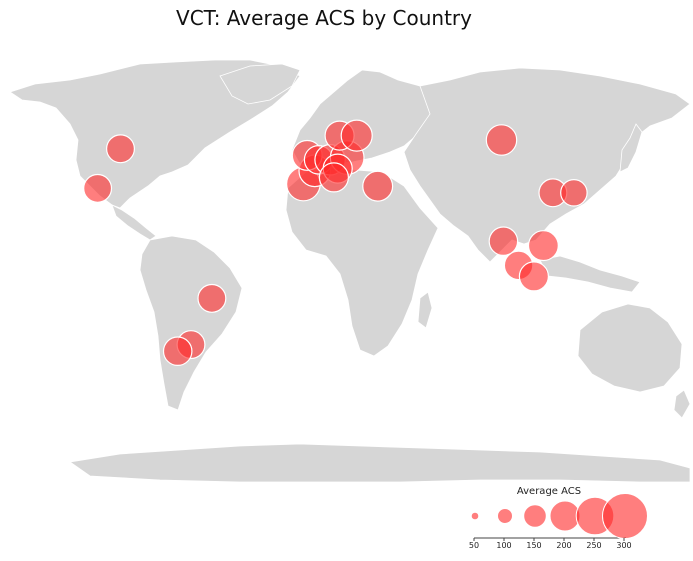  I want to click on size-legend: Average ACS 50 100 150 200 250 300, so click(558, 518).